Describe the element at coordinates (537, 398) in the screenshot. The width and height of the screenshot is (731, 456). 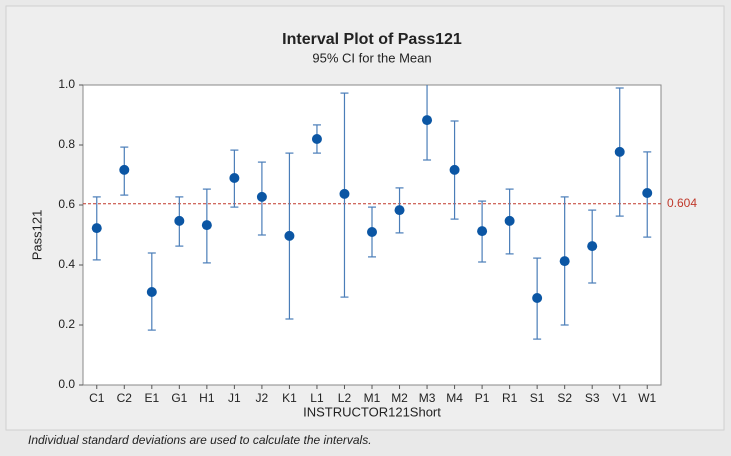
I see `x-tick-label: S1` at that location.